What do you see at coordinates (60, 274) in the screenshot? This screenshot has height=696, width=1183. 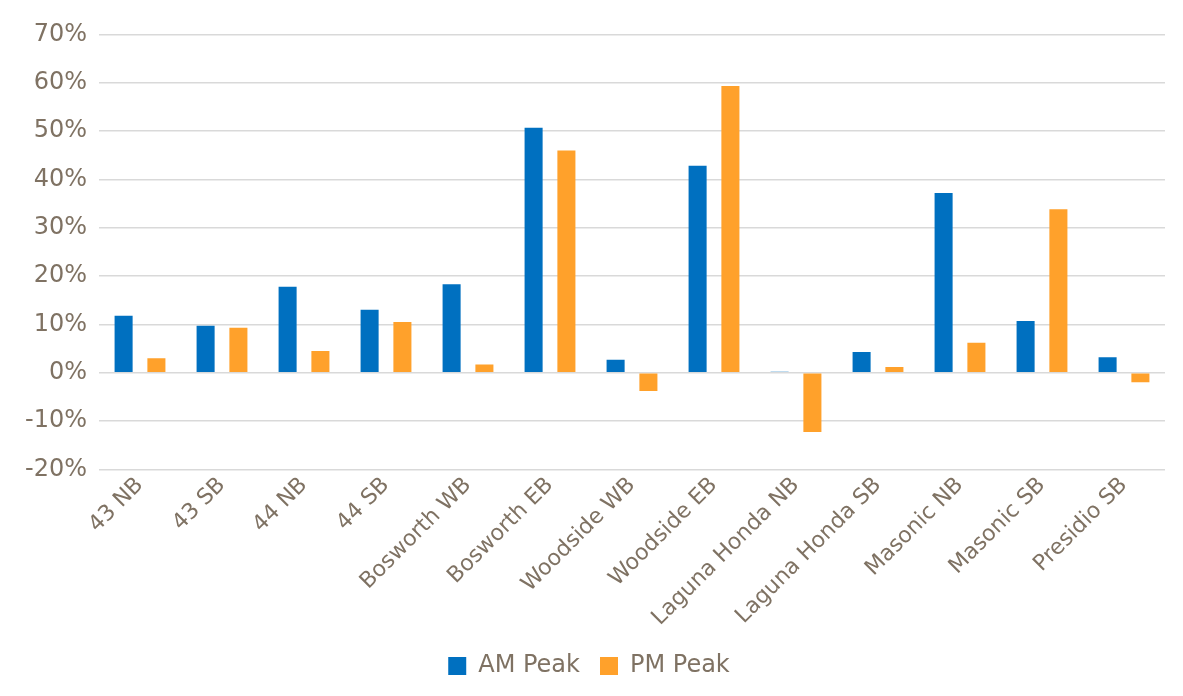 I see `y-tick-label: 20%` at bounding box center [60, 274].